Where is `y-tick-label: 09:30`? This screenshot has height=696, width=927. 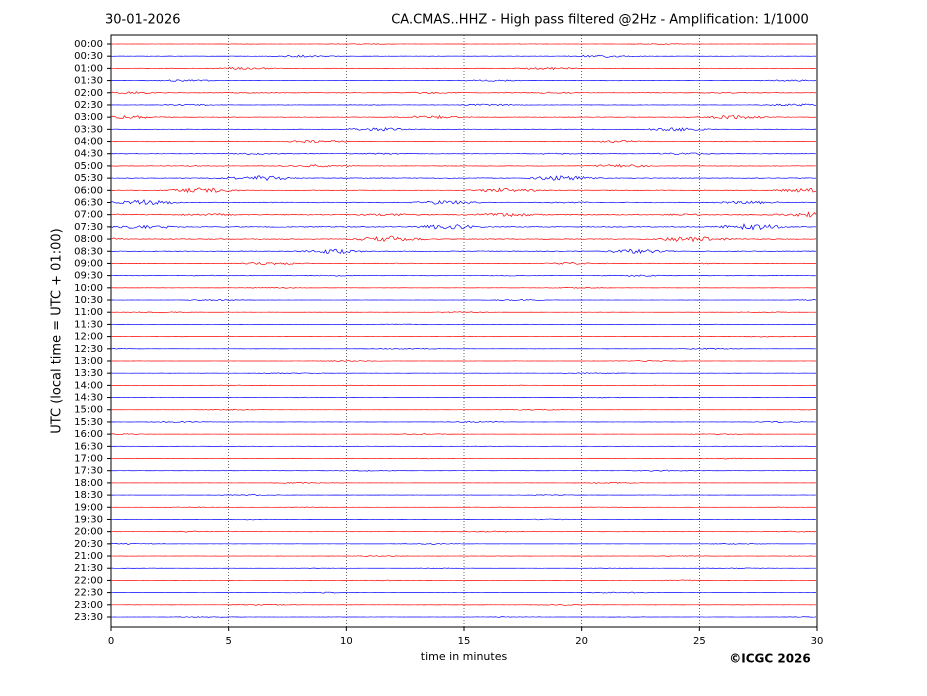
y-tick-label: 09:30 is located at coordinates (88, 276).